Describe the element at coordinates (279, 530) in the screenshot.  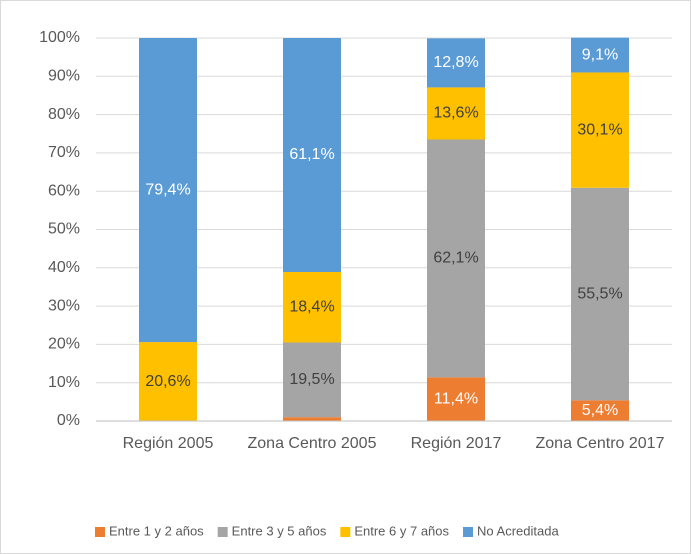
I see `legend-label: Entre 3 y 5 años` at that location.